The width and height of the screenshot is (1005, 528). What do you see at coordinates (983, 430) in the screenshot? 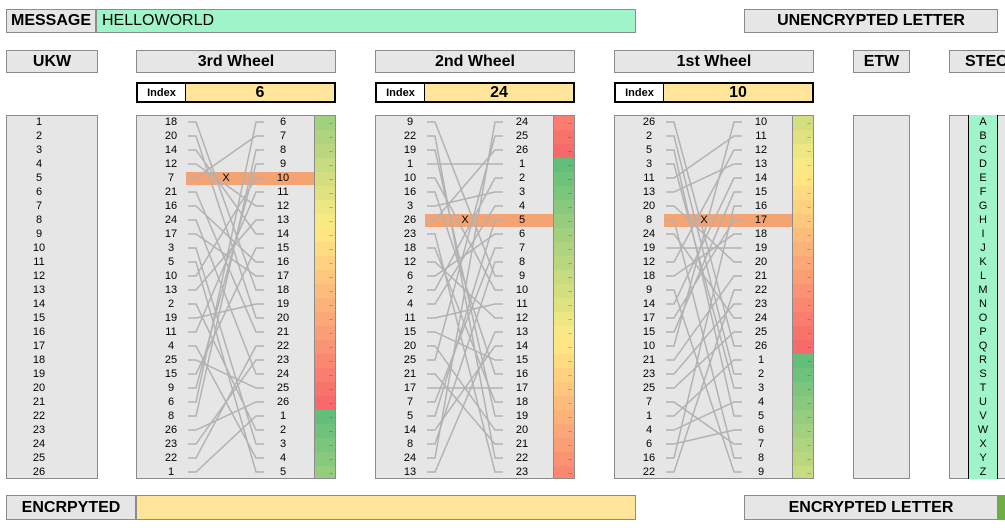
I see `stecker-letter: W` at bounding box center [983, 430].